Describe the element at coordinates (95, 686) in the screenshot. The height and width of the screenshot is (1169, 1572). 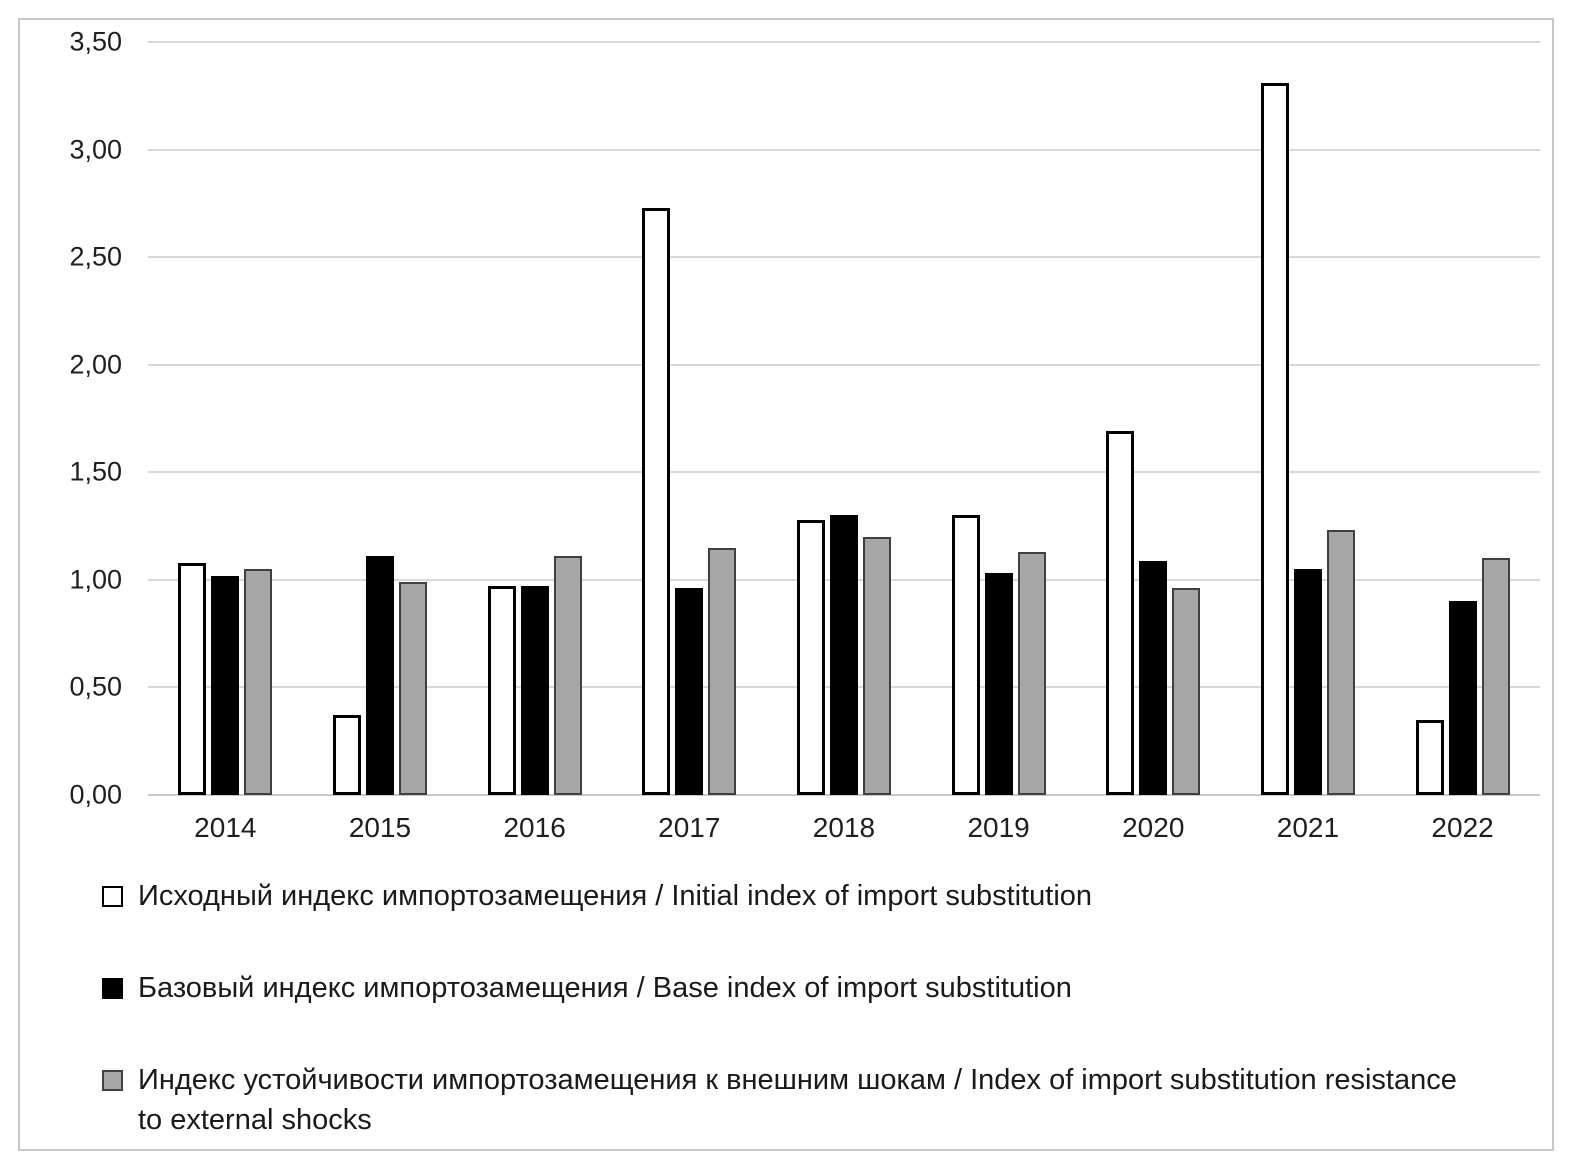
I see `y-axis-tick-label: 0,50` at that location.